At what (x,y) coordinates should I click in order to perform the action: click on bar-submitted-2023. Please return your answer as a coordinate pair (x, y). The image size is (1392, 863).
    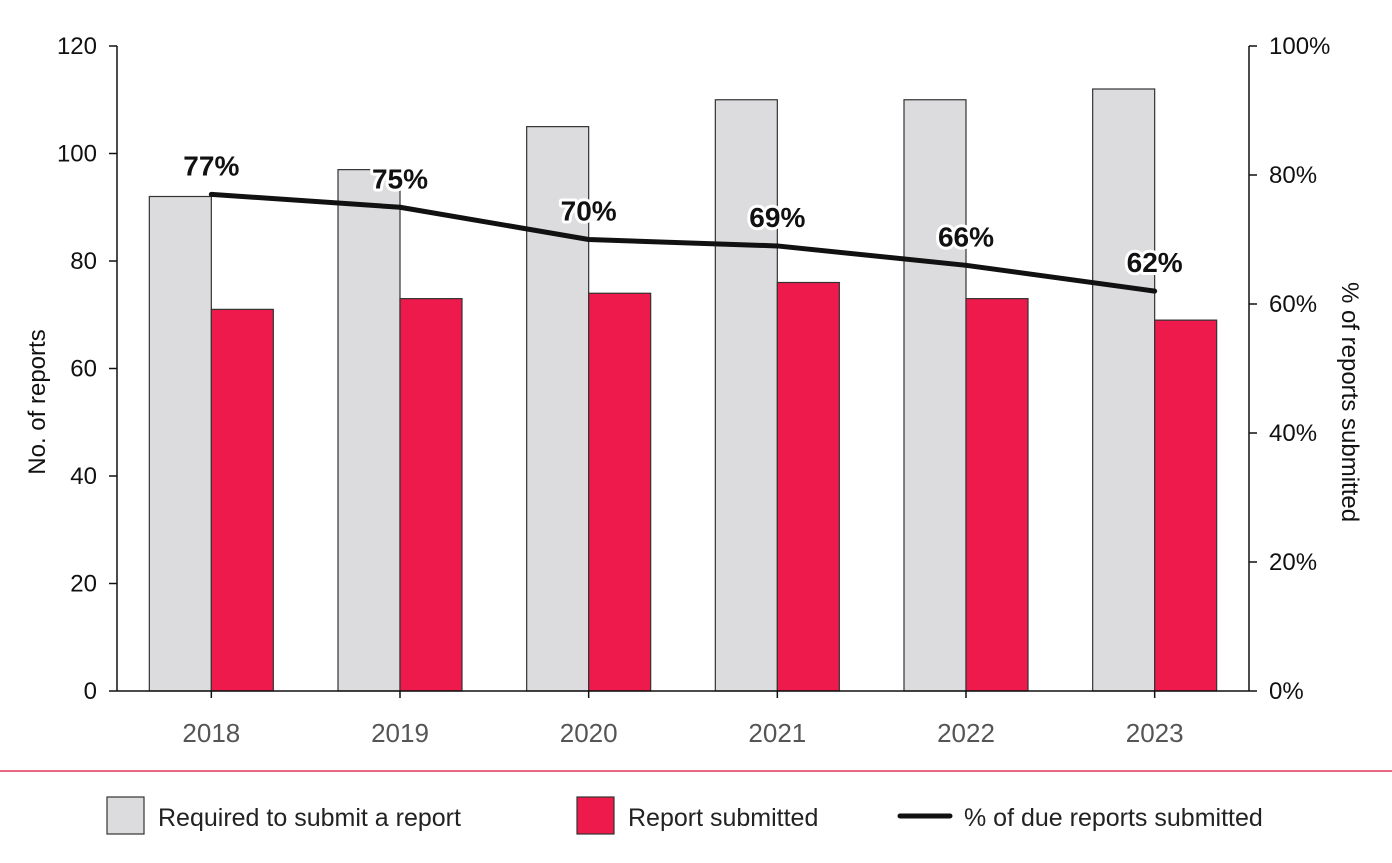
    Looking at the image, I should click on (1186, 505).